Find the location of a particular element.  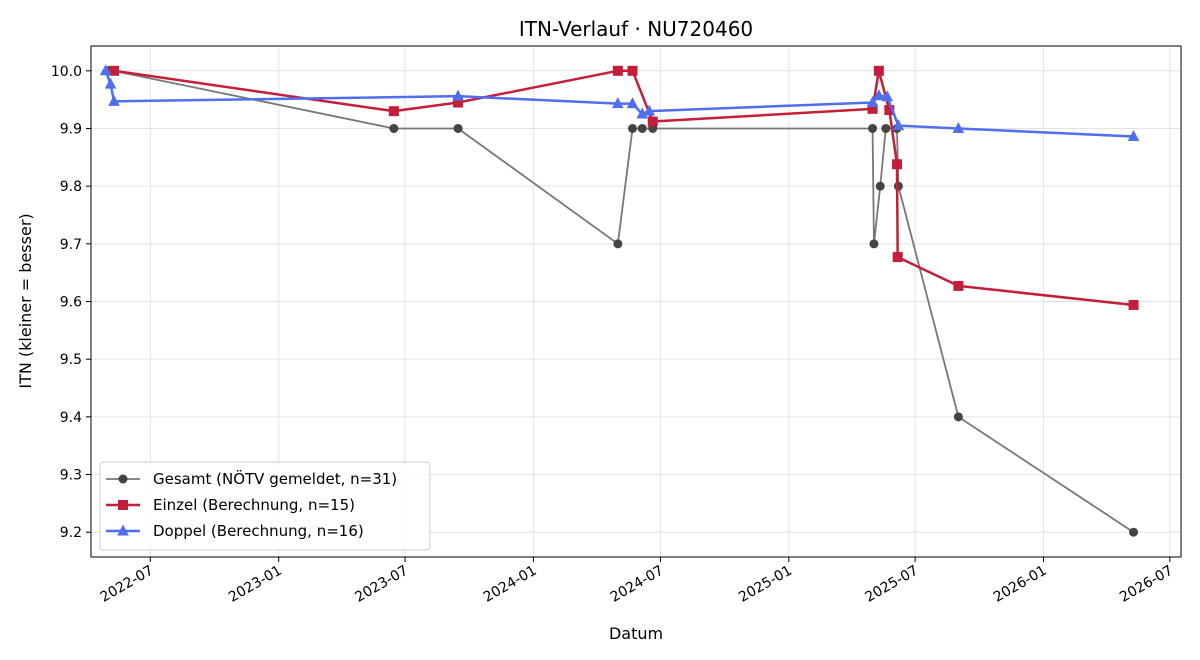

x-tick-label: 2023-07 is located at coordinates (381, 584).